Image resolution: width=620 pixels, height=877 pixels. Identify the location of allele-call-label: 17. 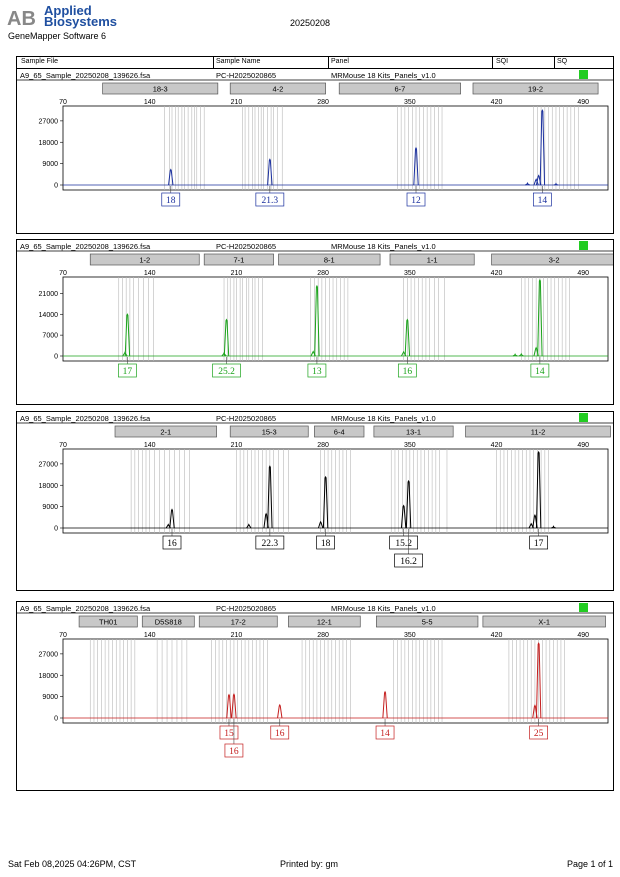
(128, 372).